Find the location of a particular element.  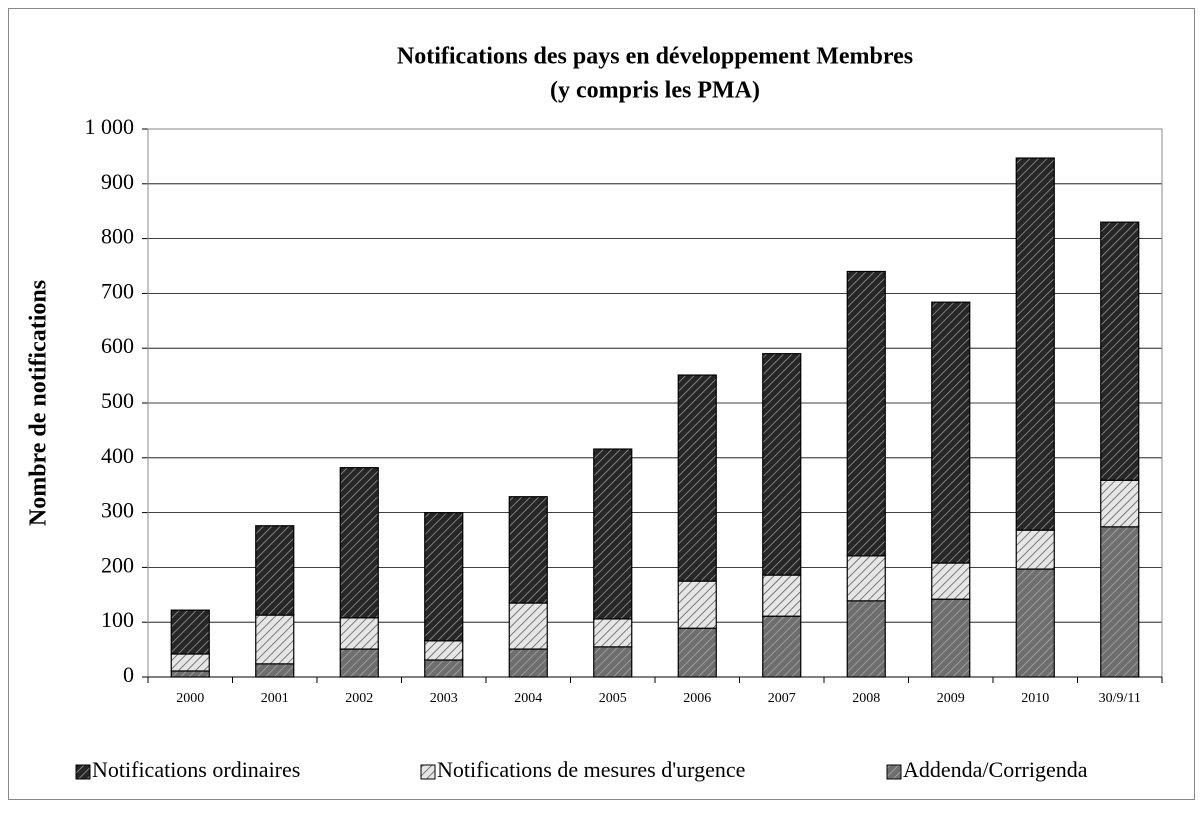

x-tick-label: 2005 is located at coordinates (613, 698).